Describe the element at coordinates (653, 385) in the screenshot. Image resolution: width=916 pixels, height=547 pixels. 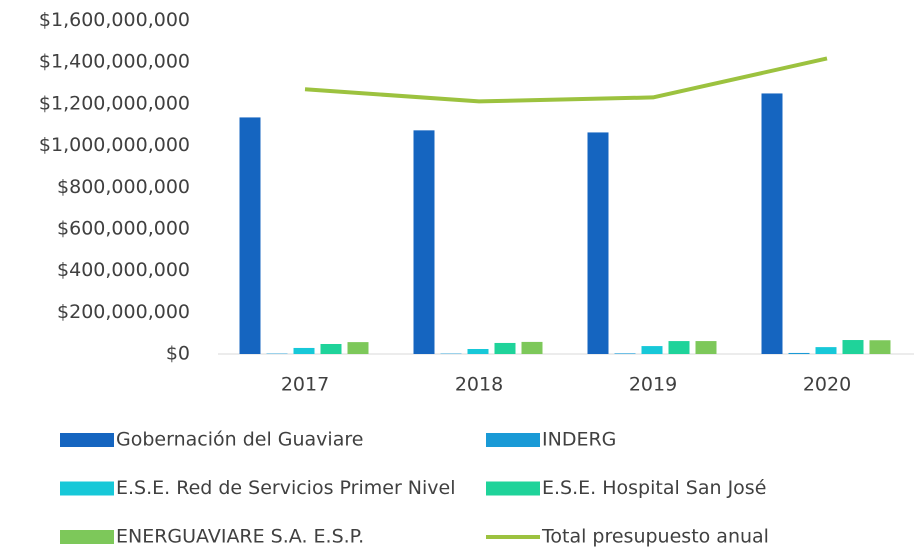
I see `x-tick-label: 2019` at that location.